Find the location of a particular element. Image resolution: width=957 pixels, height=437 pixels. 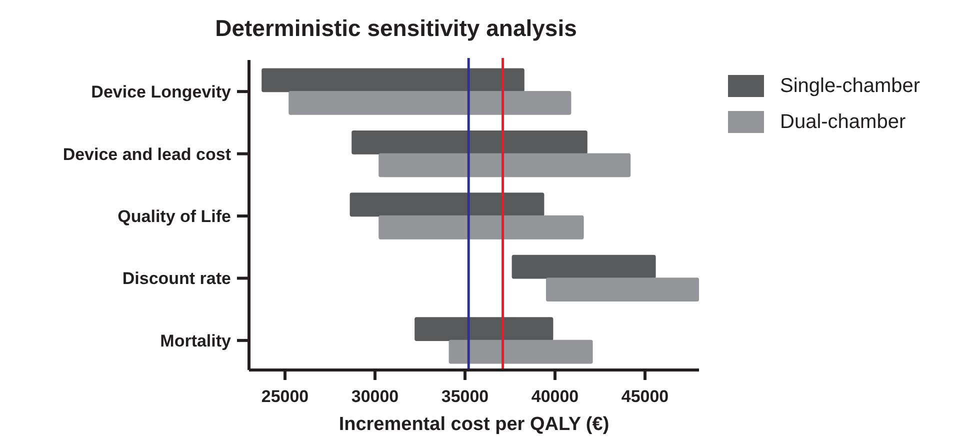

y-tick-label: Device Longevity is located at coordinates (161, 92).